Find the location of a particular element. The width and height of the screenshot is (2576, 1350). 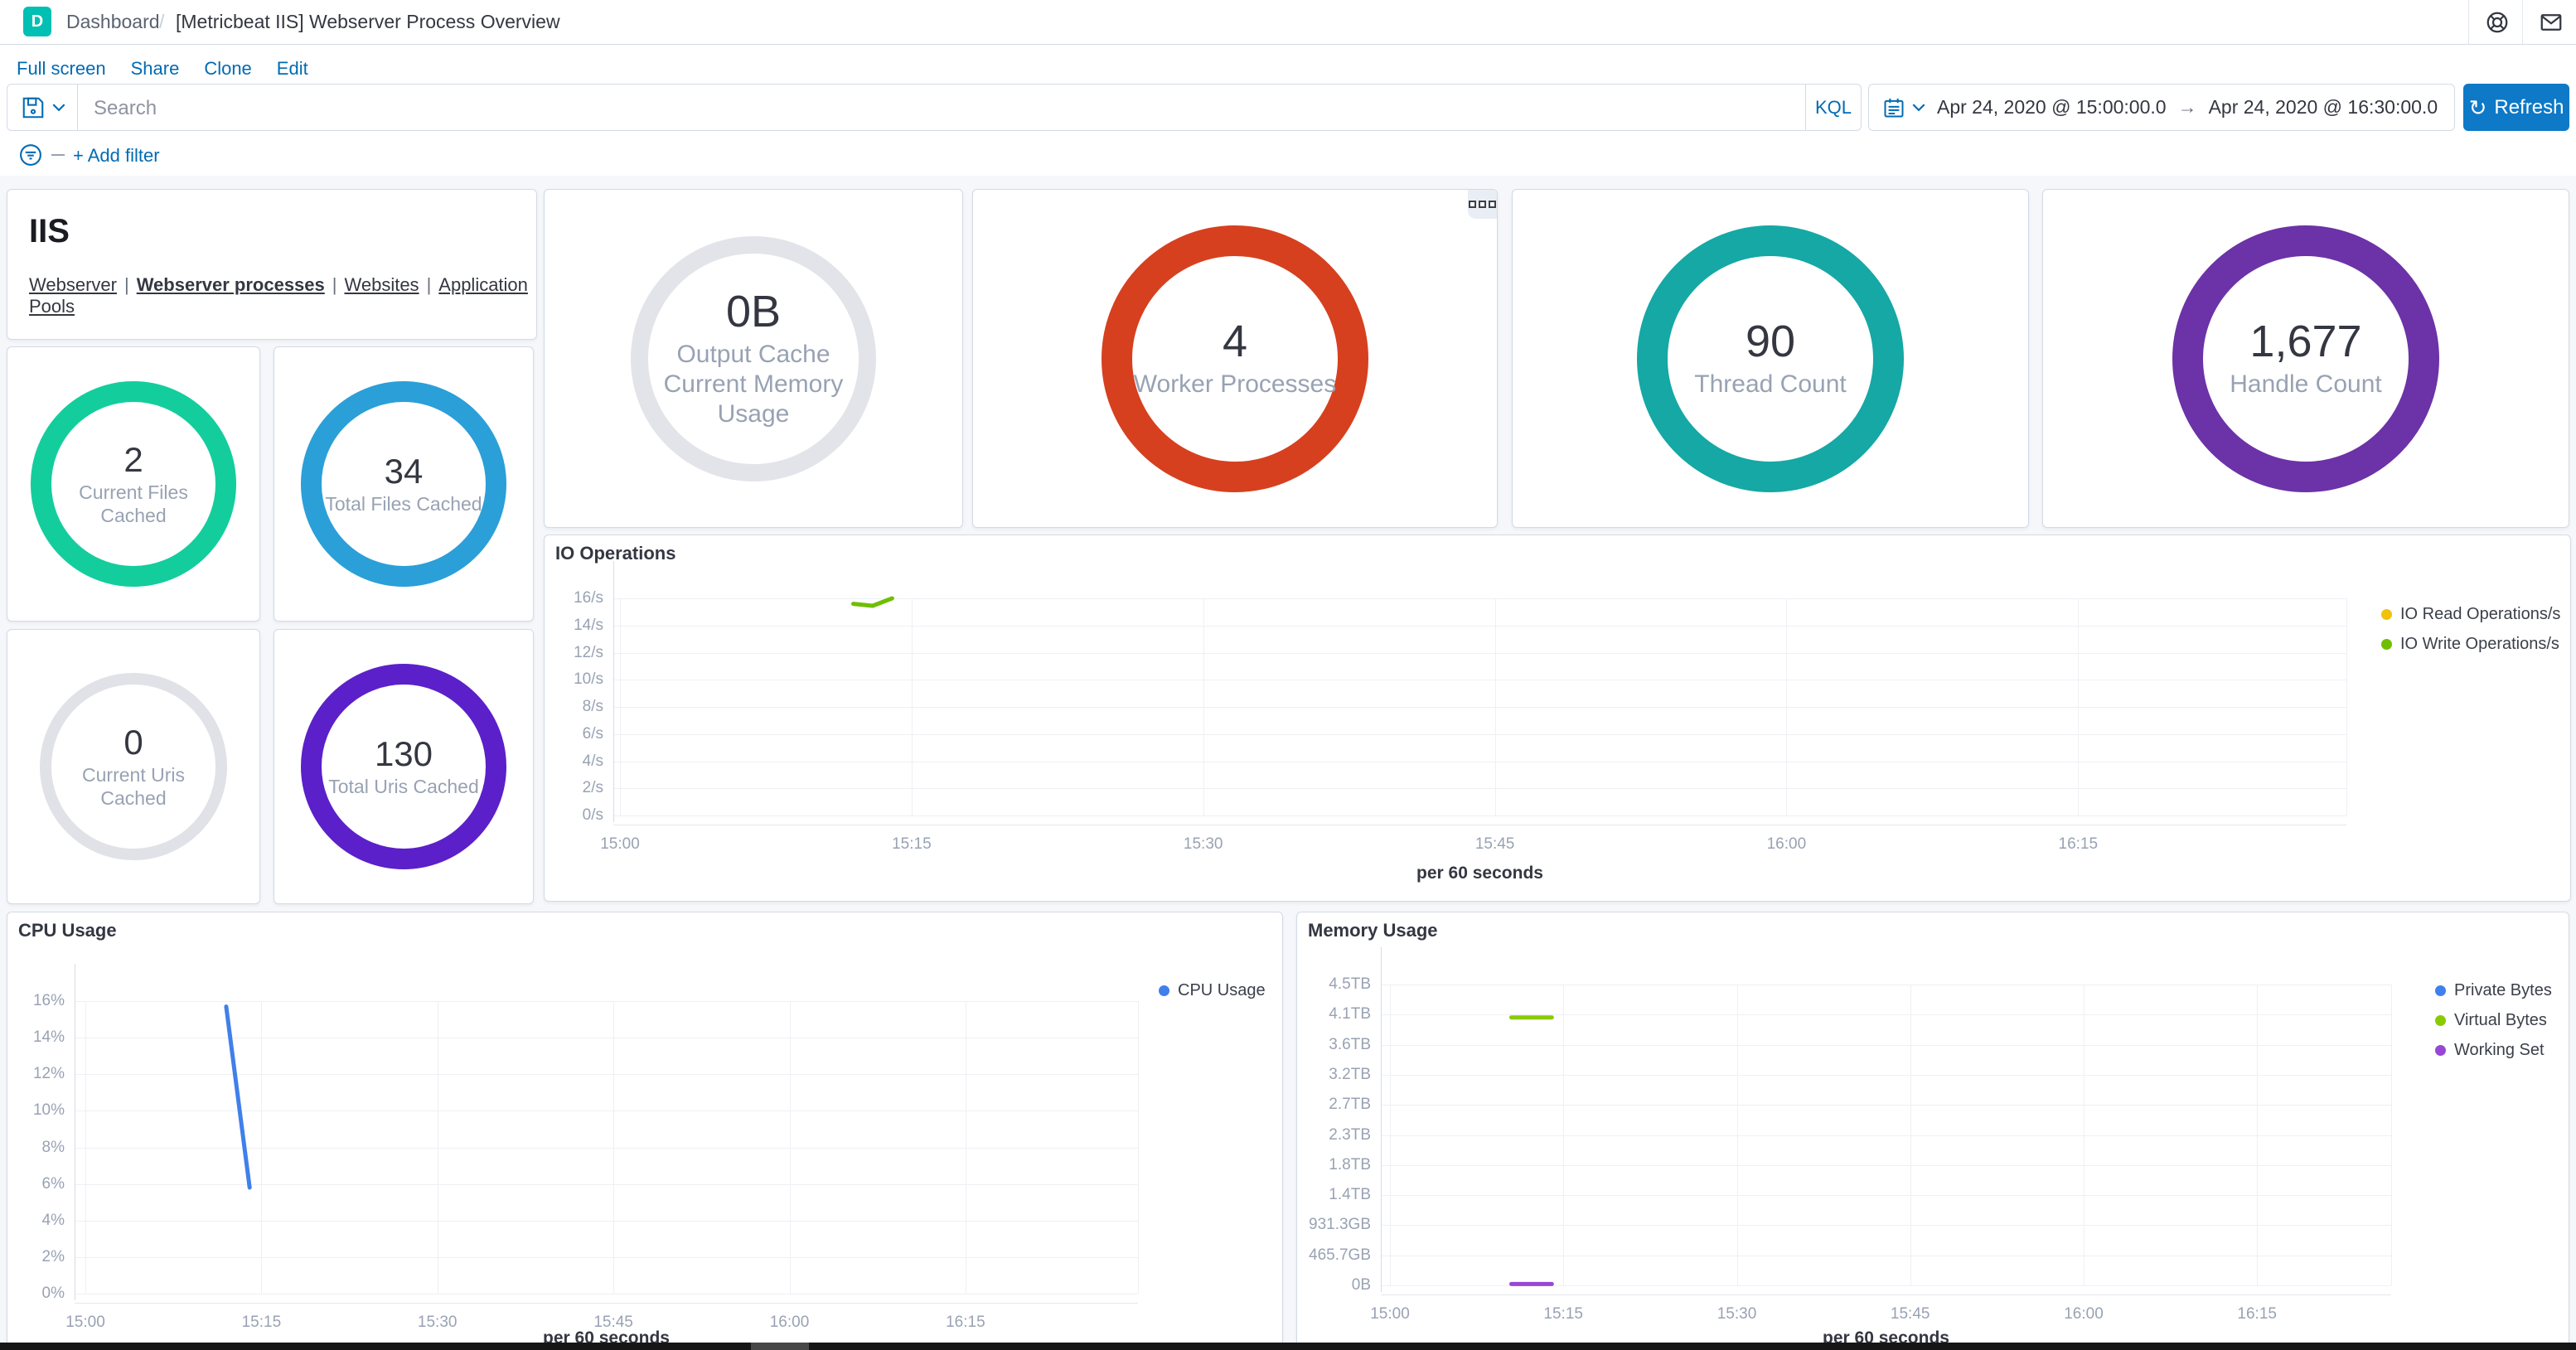

gauge: 90 Thread Count is located at coordinates (1770, 358).